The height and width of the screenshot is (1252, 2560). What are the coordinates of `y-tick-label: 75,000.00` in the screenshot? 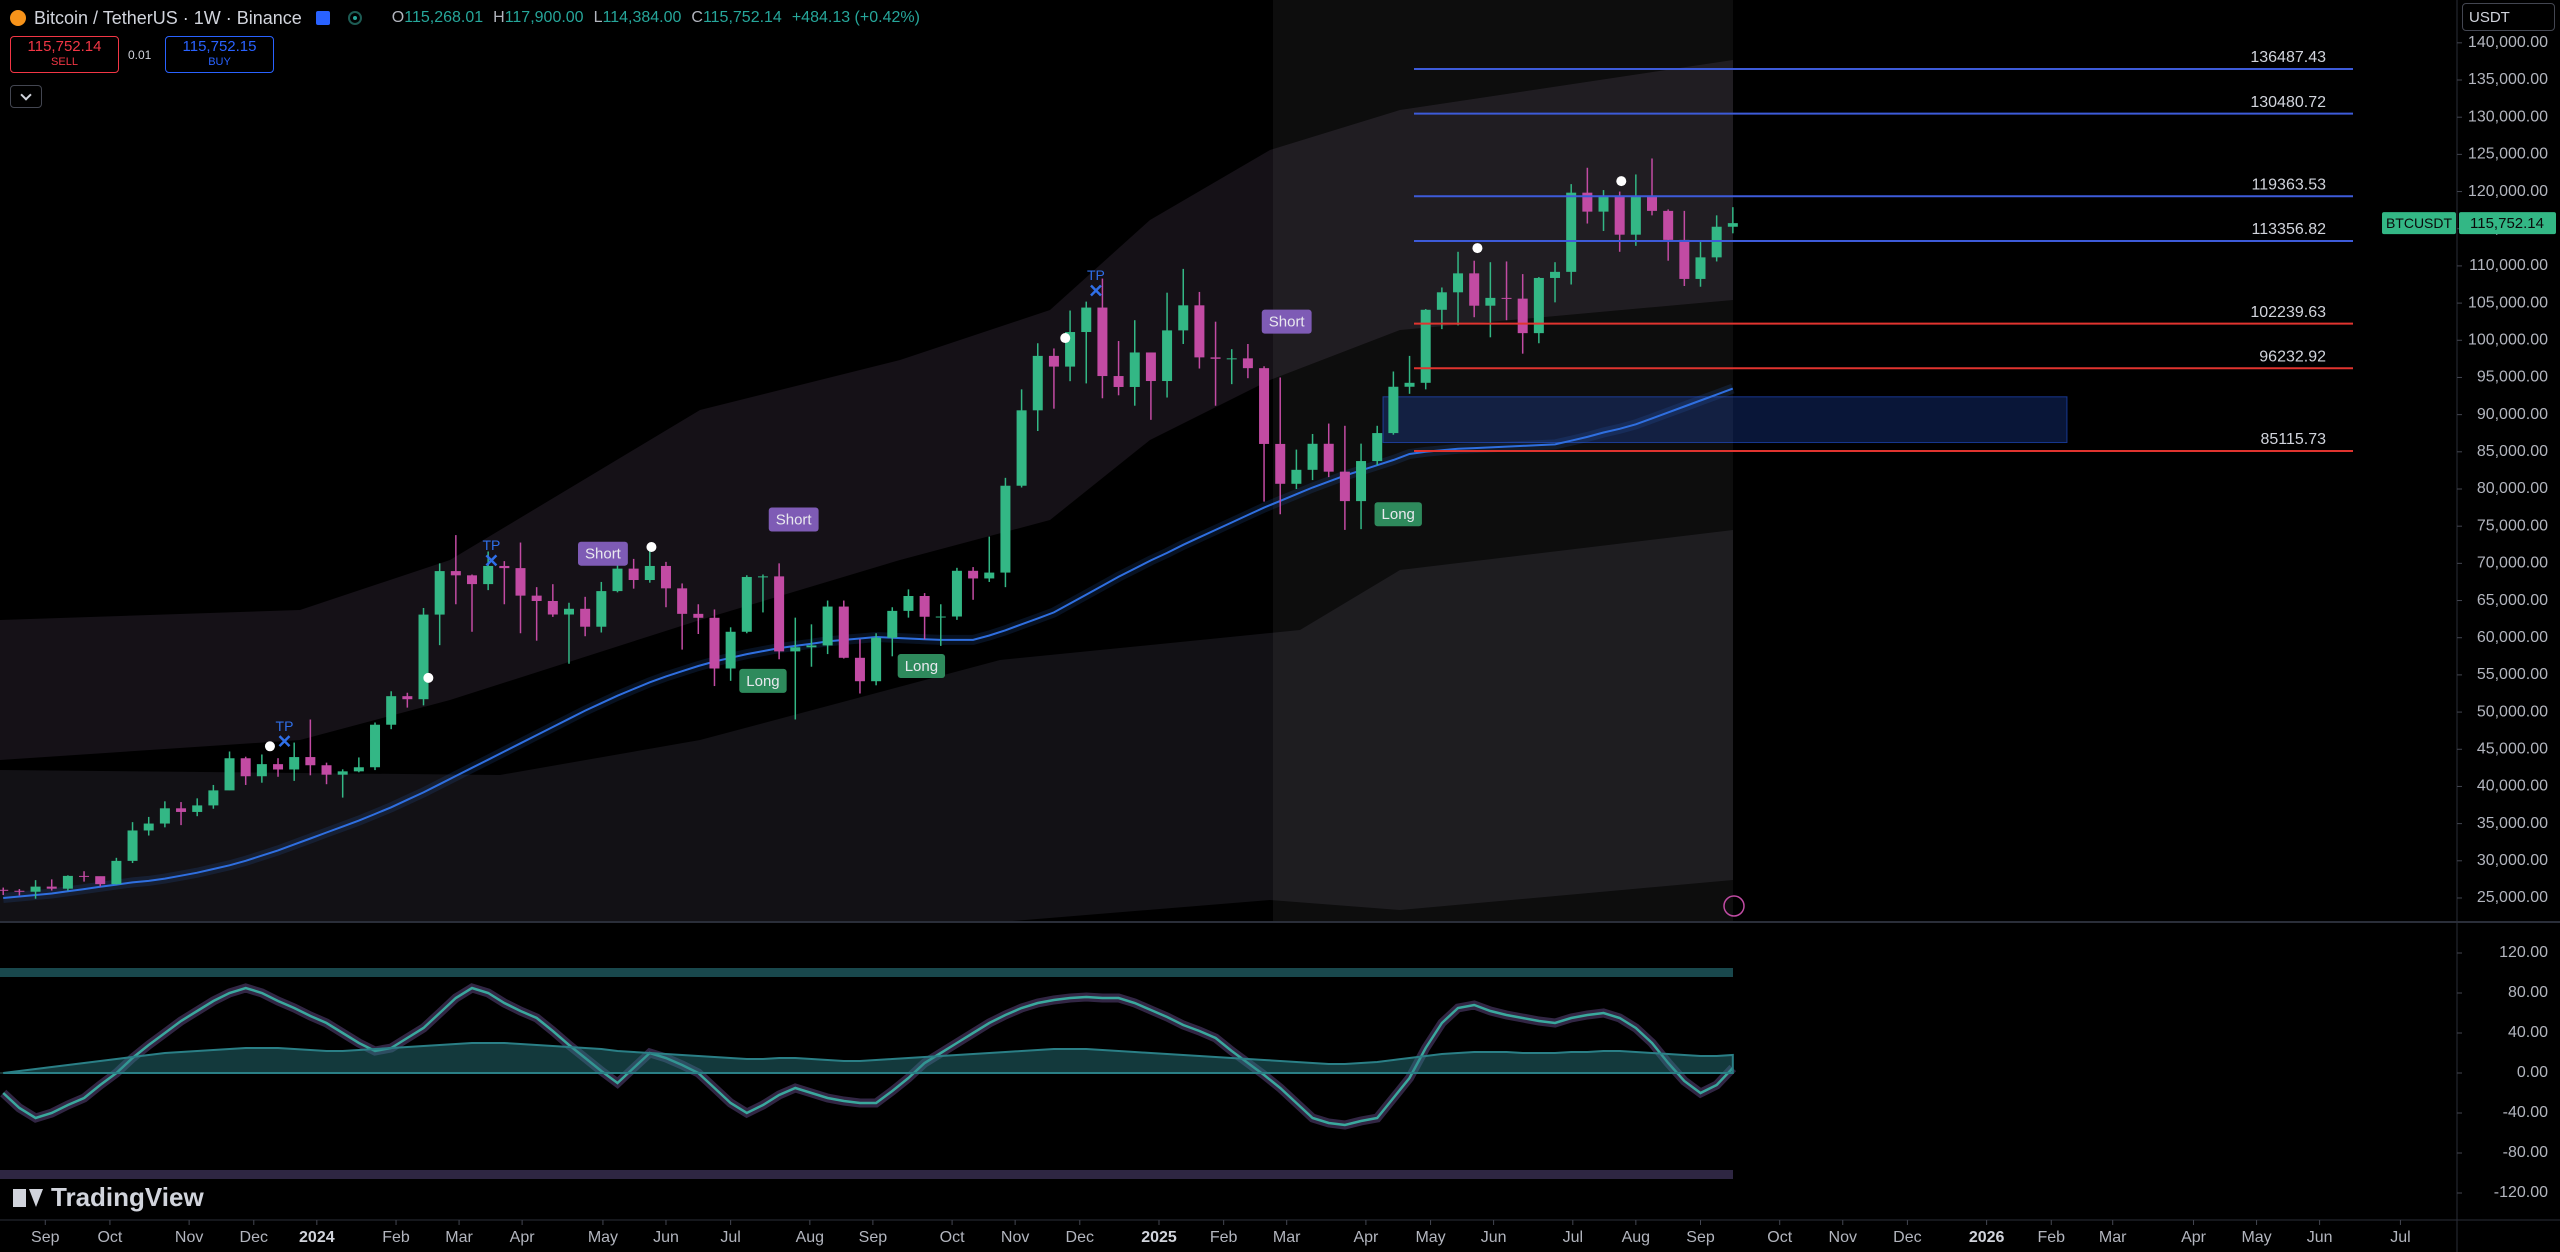 It's located at (2512, 525).